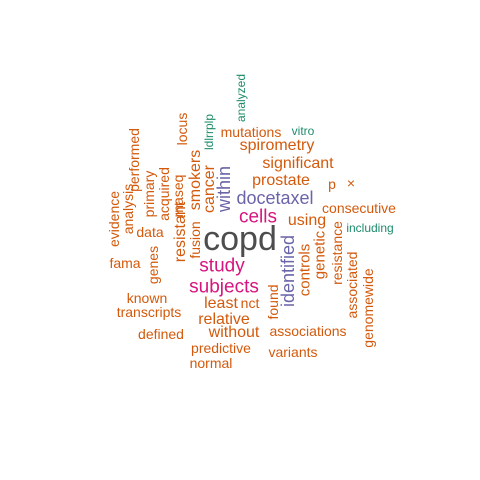  I want to click on word-transcripts: transcripts, so click(149, 312).